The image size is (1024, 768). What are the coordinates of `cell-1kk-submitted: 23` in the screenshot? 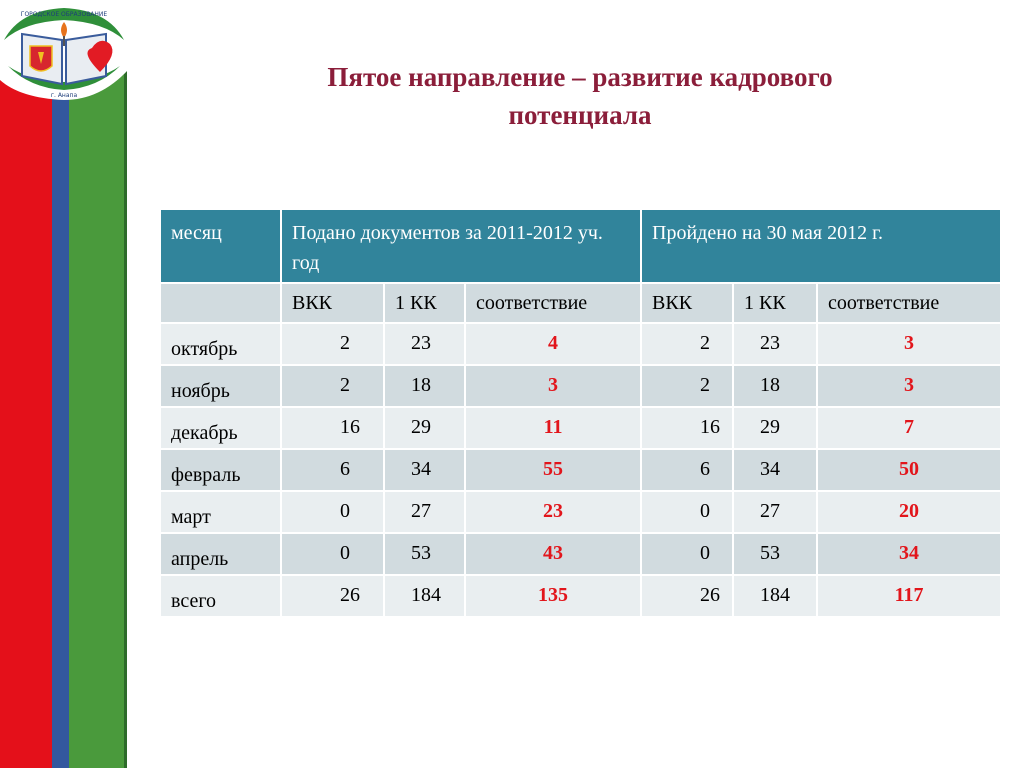 It's located at (424, 344).